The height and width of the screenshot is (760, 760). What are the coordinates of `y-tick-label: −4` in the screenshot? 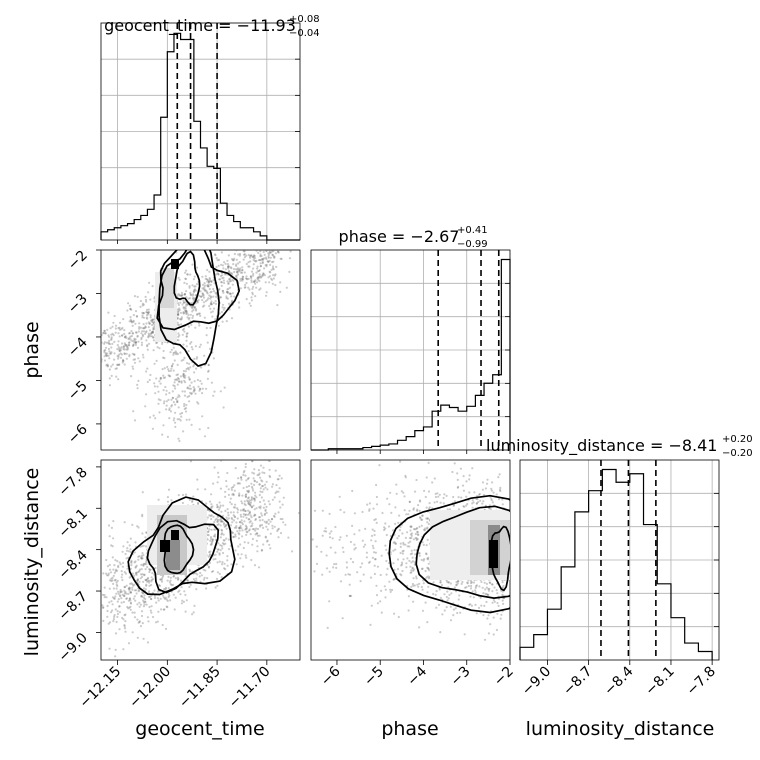 It's located at (78, 347).